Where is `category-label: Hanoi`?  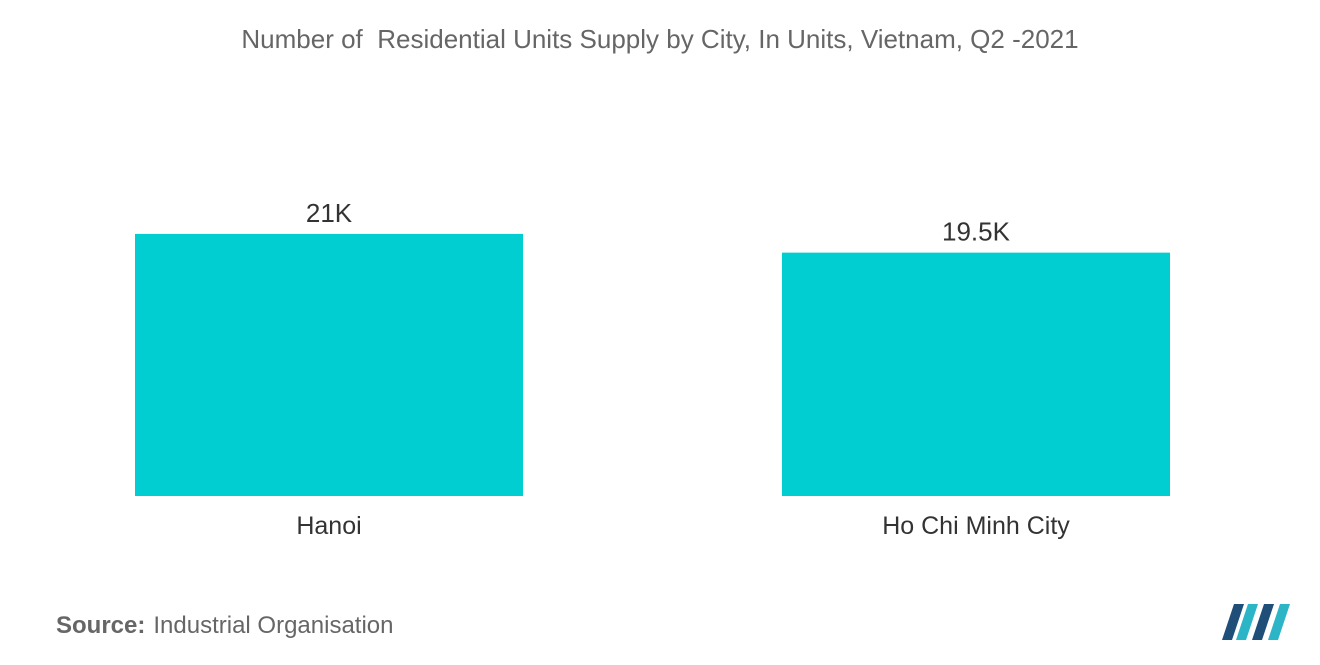 category-label: Hanoi is located at coordinates (328, 526).